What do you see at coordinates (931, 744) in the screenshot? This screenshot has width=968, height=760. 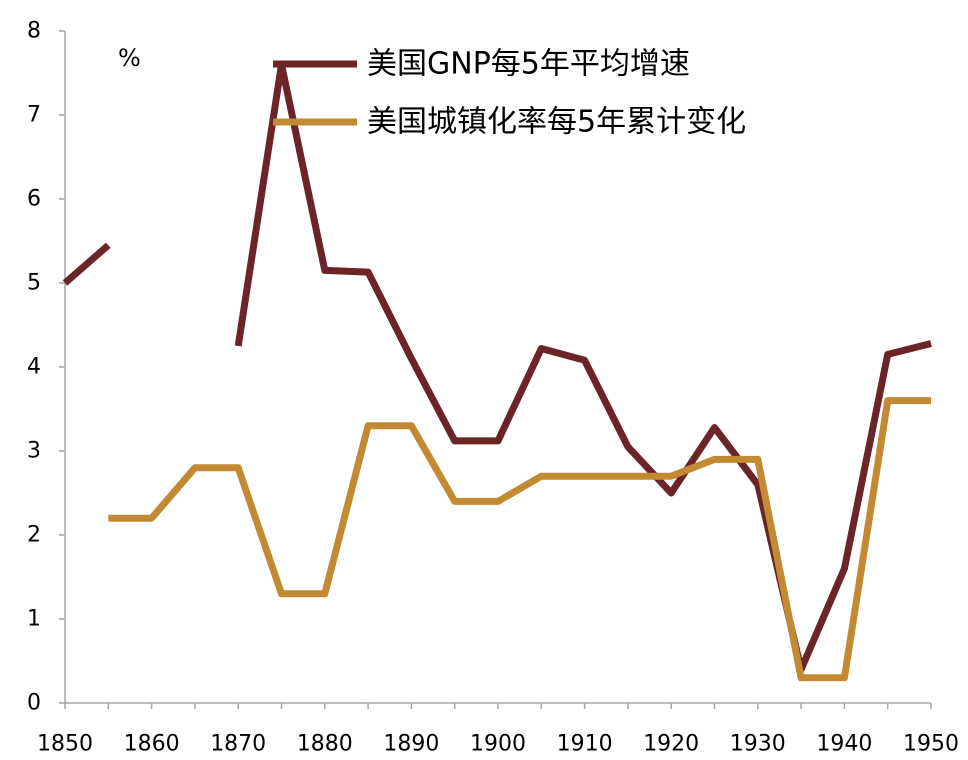 I see `x-tick-label: 1950` at bounding box center [931, 744].